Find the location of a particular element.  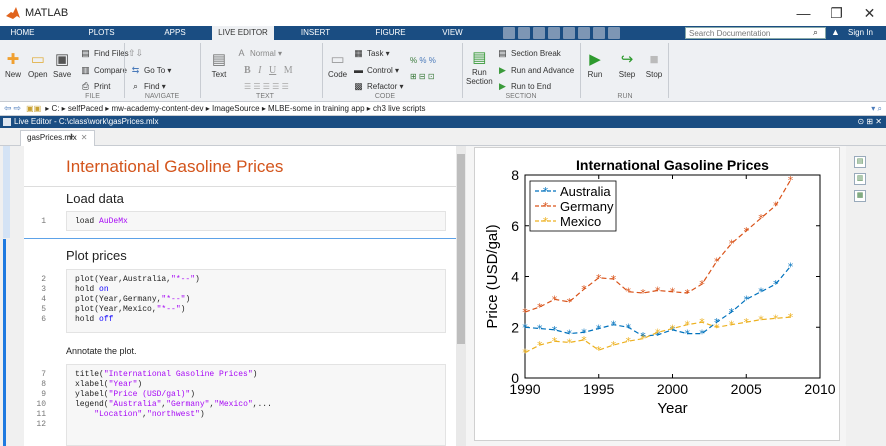

indent-buttons: ⊞ ⊟ ⊡ is located at coordinates (422, 76).